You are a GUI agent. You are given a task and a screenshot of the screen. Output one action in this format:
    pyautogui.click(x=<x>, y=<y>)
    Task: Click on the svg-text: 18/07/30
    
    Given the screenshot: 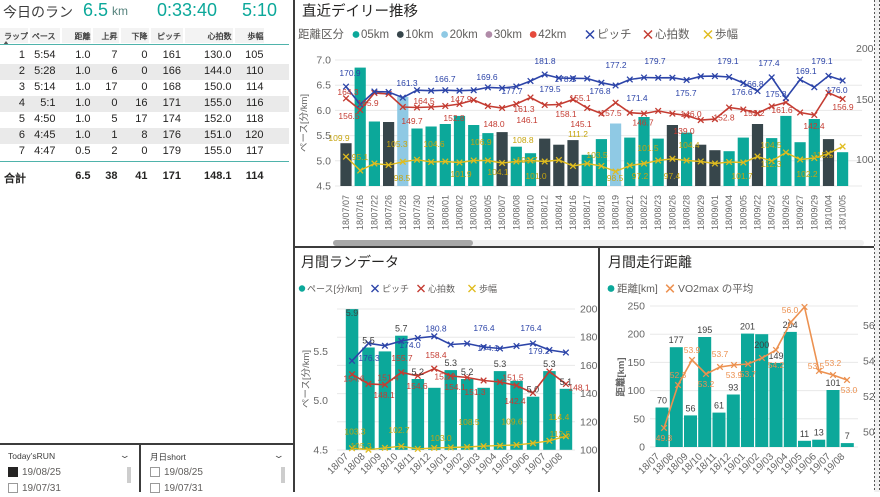 What is the action you would take?
    pyautogui.click(x=417, y=212)
    